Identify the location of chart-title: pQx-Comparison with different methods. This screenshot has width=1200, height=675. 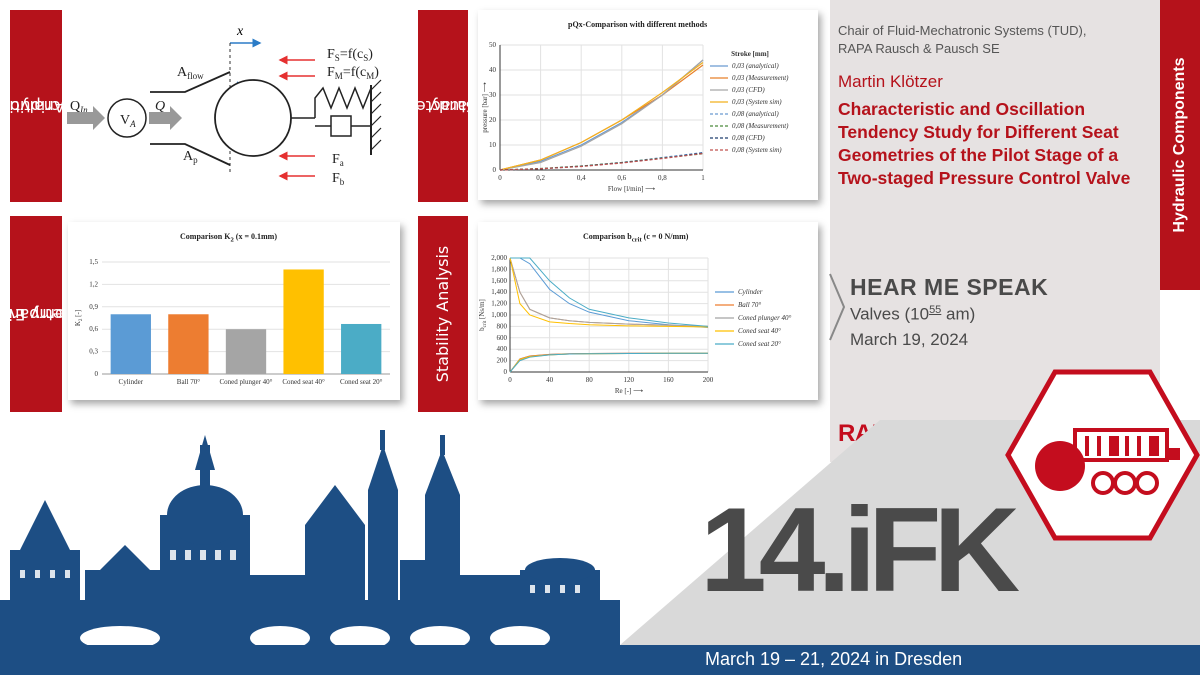
(638, 24).